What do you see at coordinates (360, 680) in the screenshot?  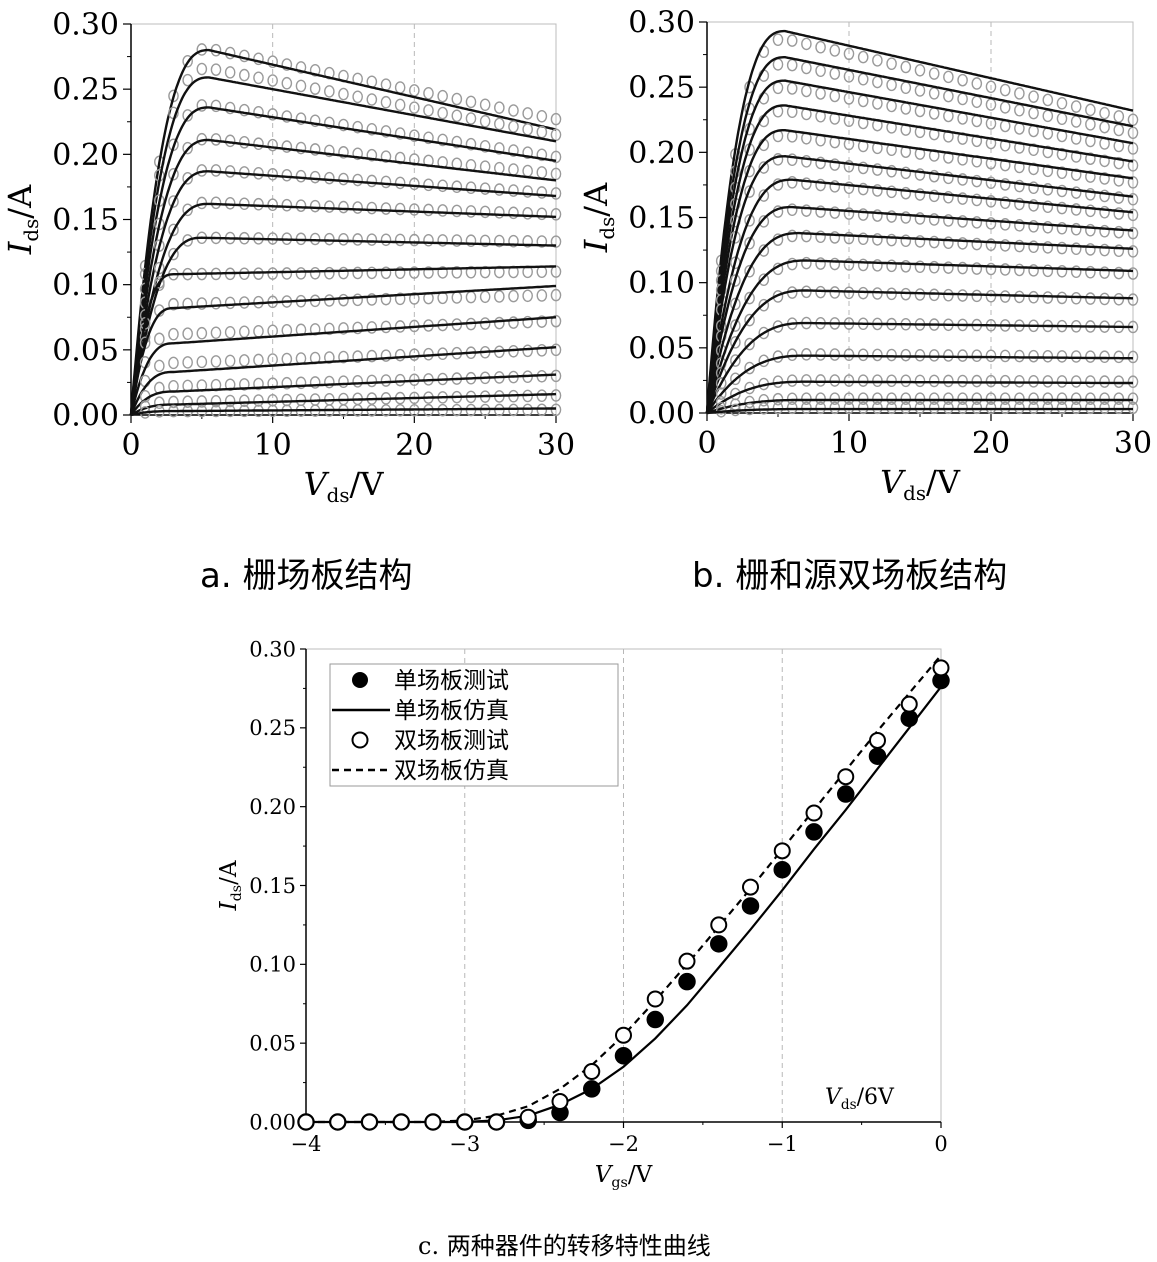 I see `legend-marker-filled` at bounding box center [360, 680].